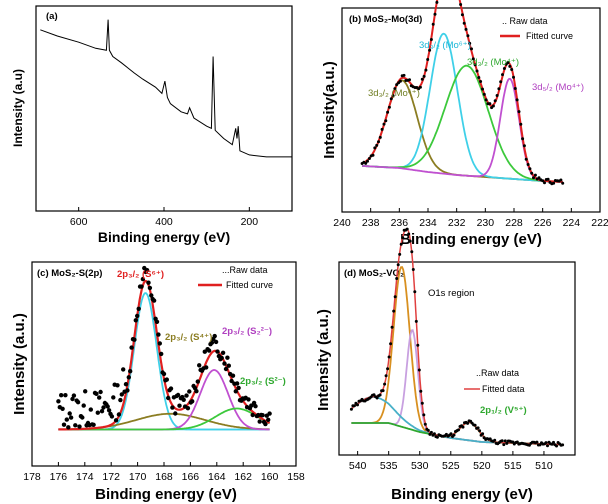 Image resolution: width=608 pixels, height=504 pixels. I want to click on panel-c-tick-label: 172, so click(111, 477).